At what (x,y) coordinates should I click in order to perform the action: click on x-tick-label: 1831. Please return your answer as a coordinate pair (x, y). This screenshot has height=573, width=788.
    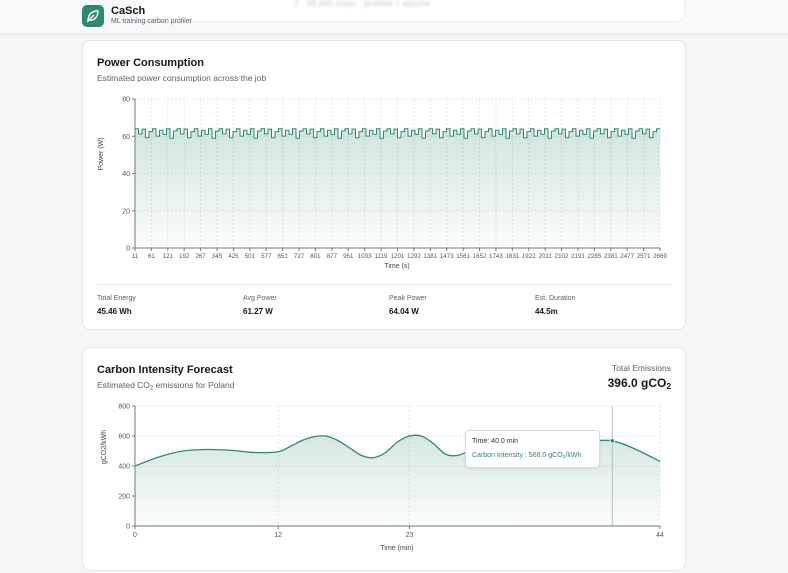
    Looking at the image, I should click on (512, 256).